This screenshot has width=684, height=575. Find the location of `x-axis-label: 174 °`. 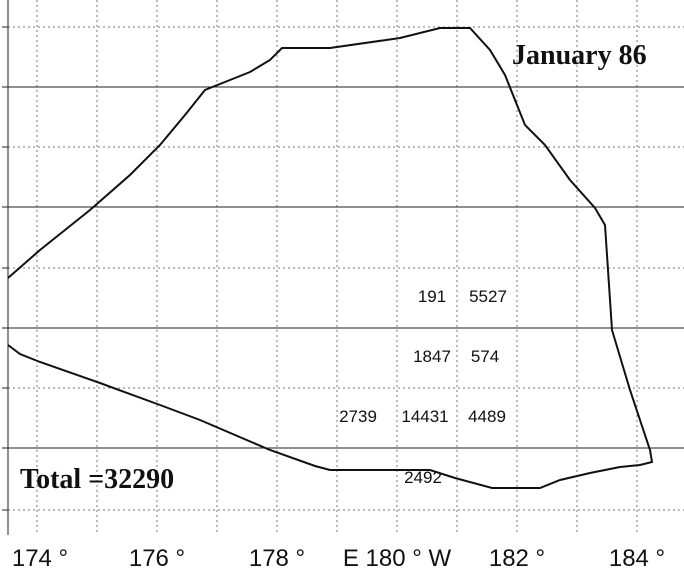

x-axis-label: 174 ° is located at coordinates (40, 558).